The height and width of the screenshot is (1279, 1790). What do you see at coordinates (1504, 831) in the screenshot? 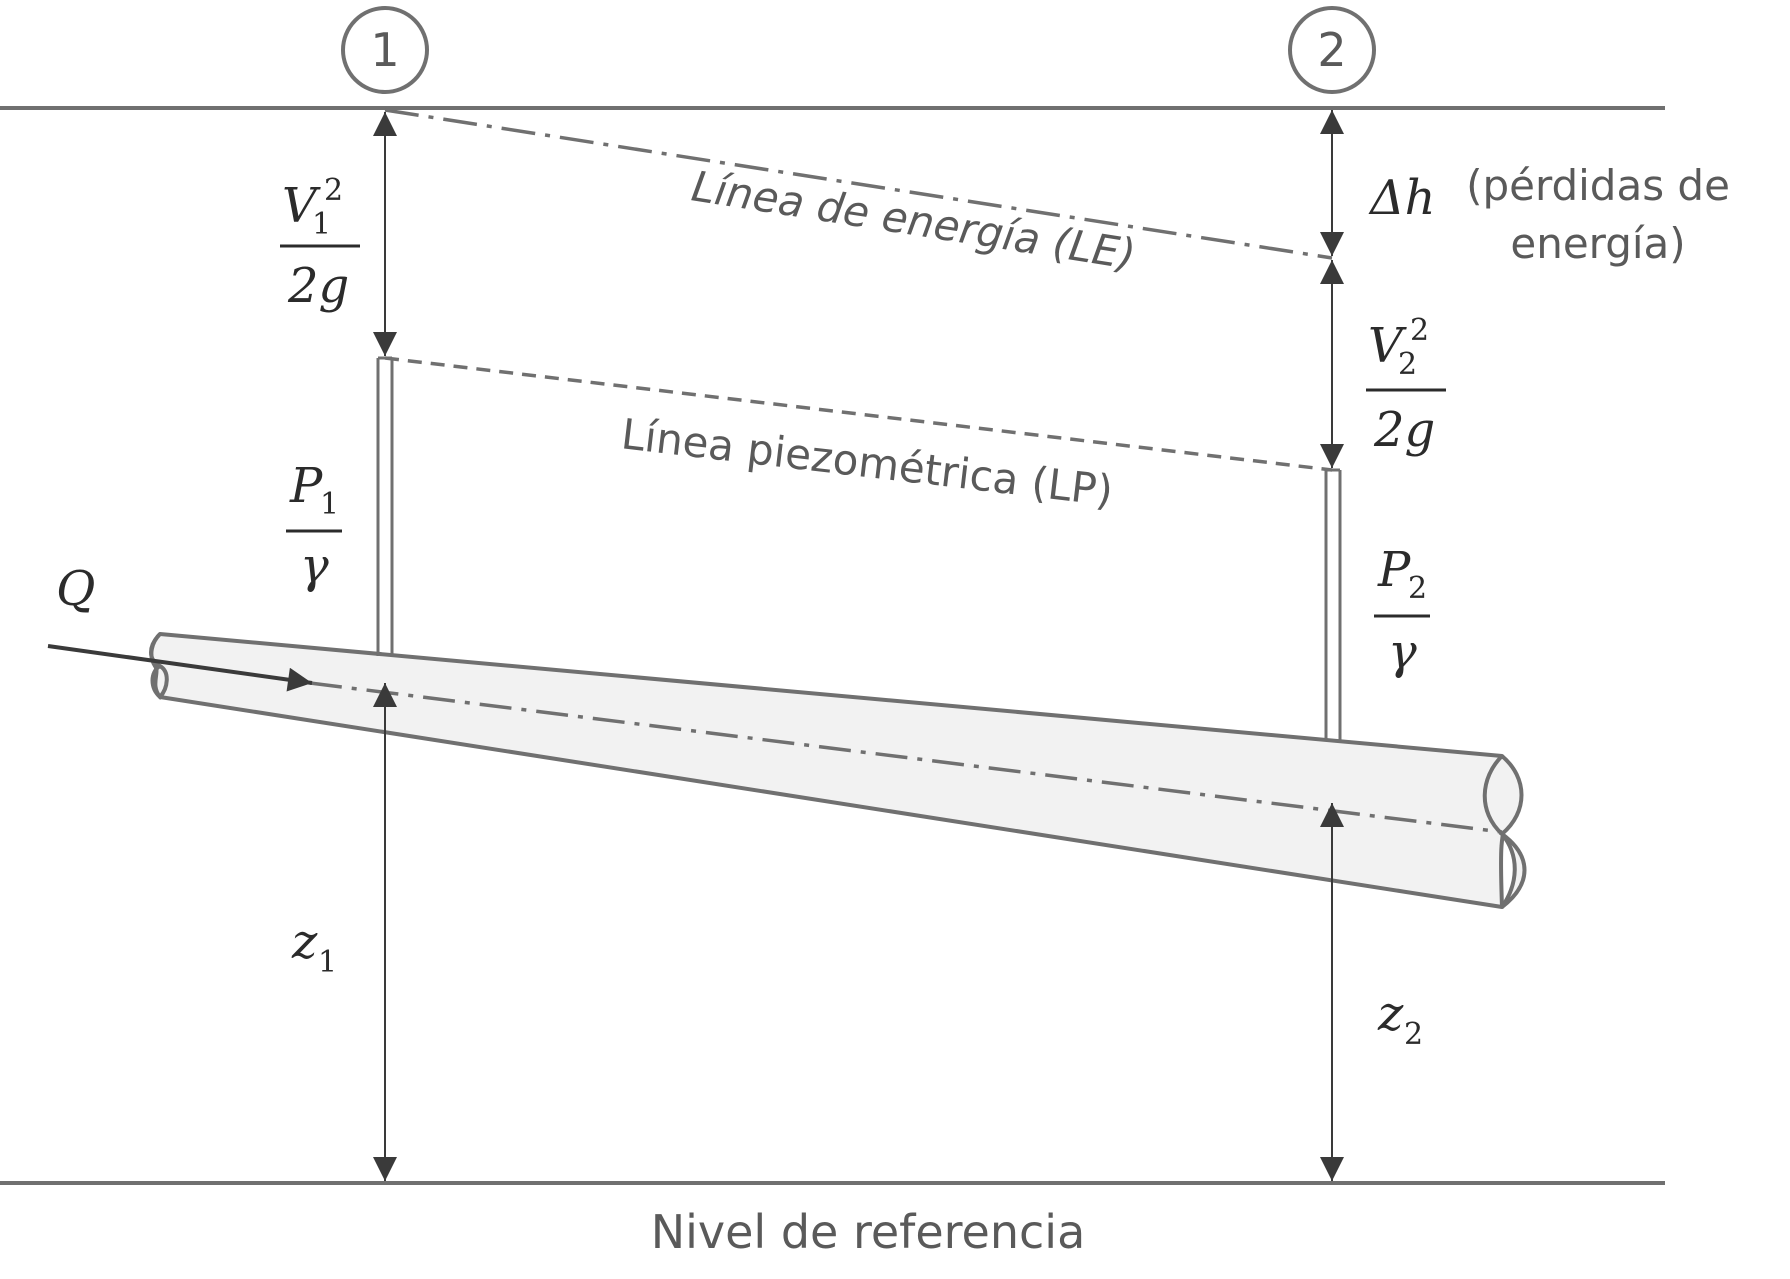
I see `pipe-right-end` at bounding box center [1504, 831].